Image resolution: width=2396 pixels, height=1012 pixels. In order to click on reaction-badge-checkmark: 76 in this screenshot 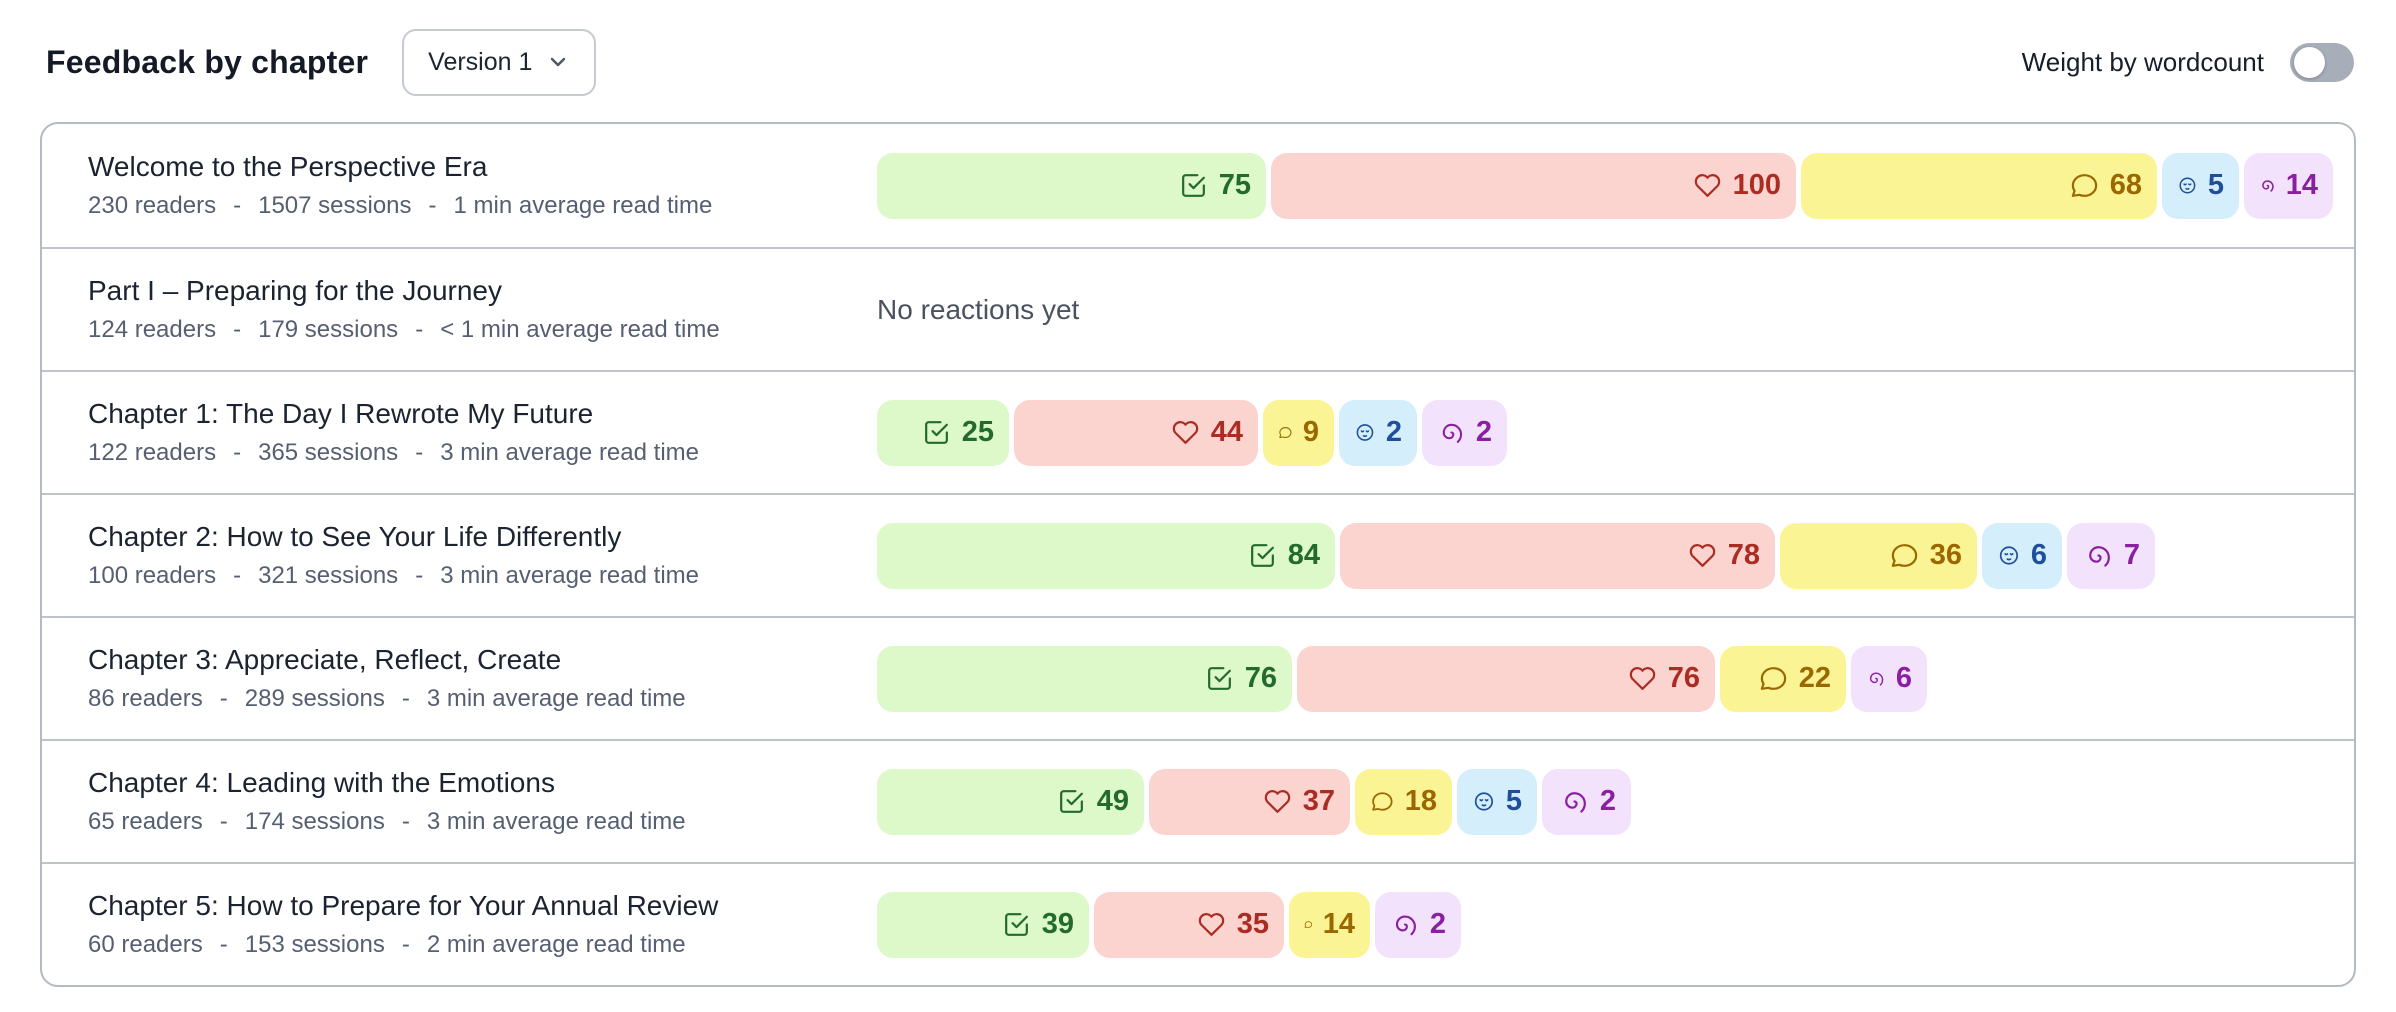, I will do `click(1084, 678)`.